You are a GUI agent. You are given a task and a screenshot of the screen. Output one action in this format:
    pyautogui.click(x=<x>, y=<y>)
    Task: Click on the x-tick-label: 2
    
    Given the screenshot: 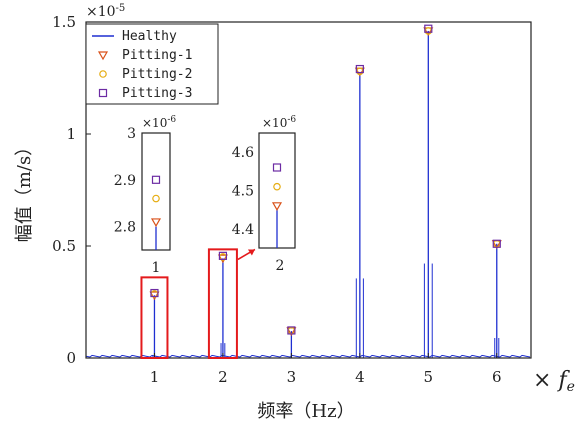 What is the action you would take?
    pyautogui.click(x=223, y=377)
    